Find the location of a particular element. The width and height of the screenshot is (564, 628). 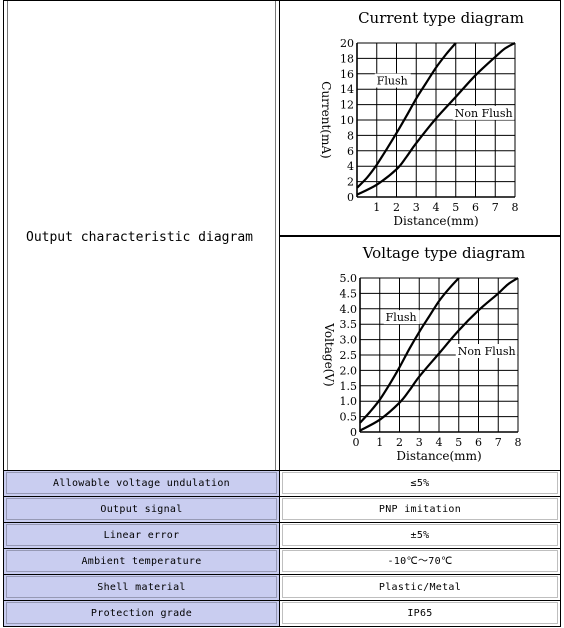

y-tick-label: 14 is located at coordinates (347, 89).